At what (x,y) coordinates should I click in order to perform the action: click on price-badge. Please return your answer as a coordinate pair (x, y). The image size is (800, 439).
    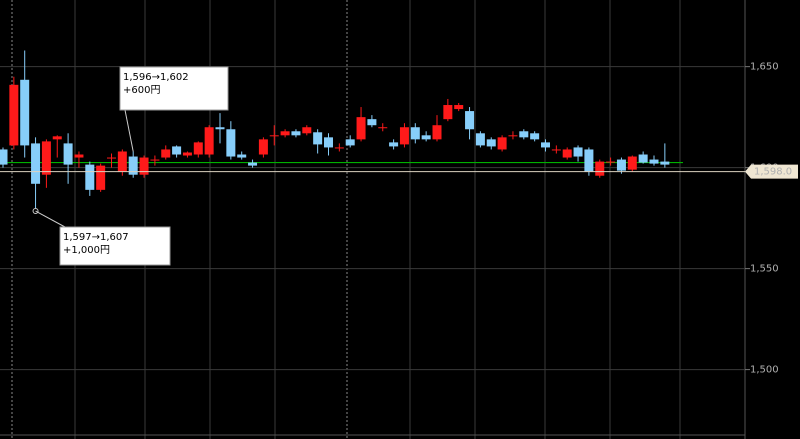
    Looking at the image, I should click on (771, 171).